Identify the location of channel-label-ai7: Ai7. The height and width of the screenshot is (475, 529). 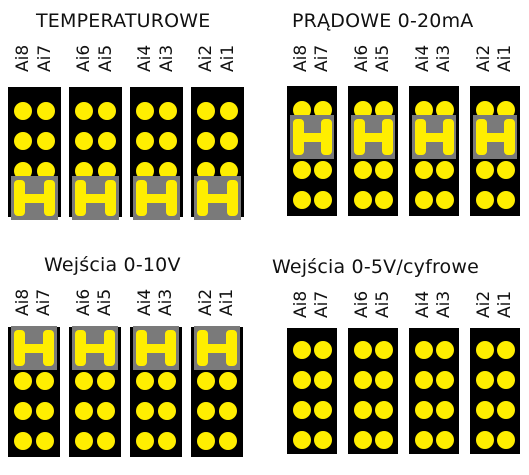
(322, 58).